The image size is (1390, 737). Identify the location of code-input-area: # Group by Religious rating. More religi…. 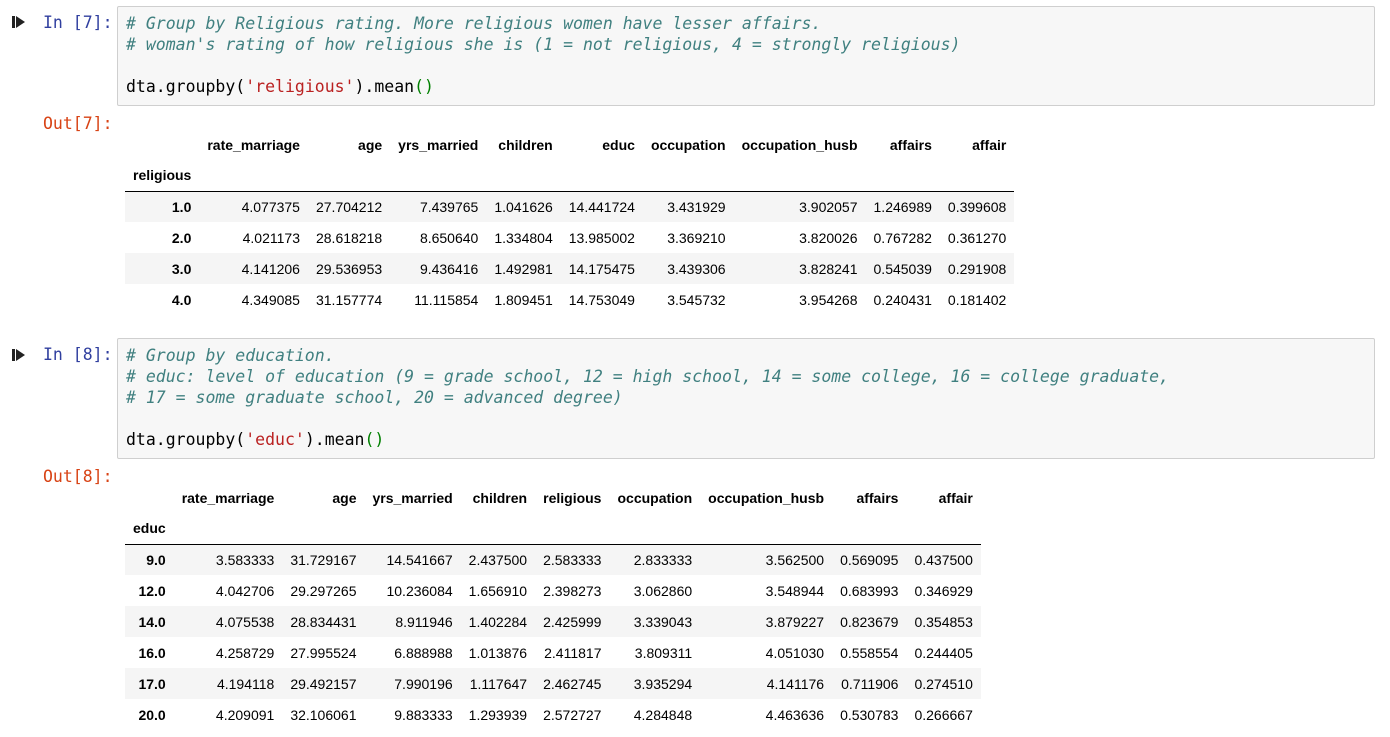
(746, 56).